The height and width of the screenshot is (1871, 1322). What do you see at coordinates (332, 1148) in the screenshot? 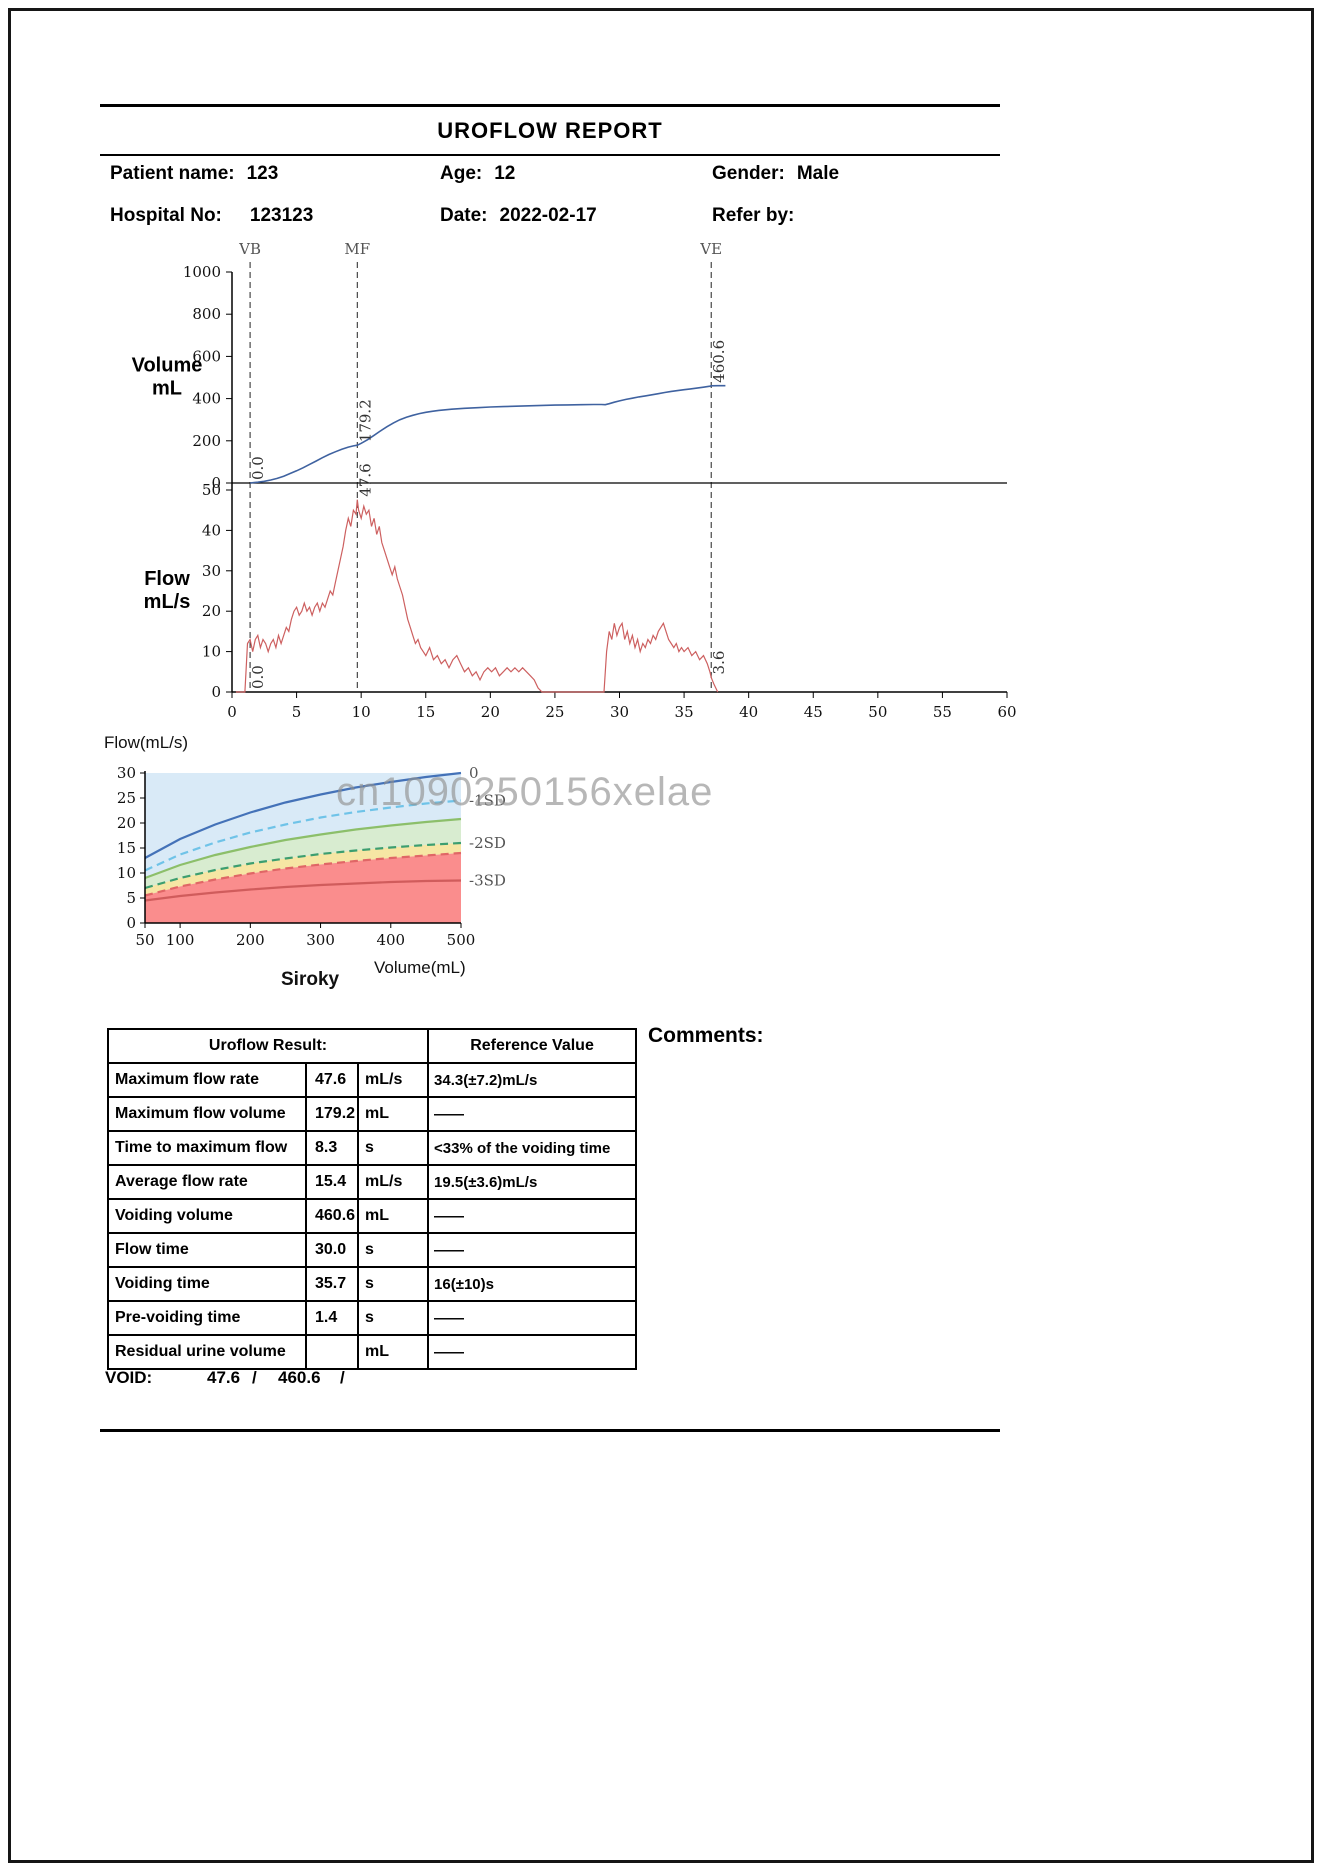
I see `result-value: 8.3` at bounding box center [332, 1148].